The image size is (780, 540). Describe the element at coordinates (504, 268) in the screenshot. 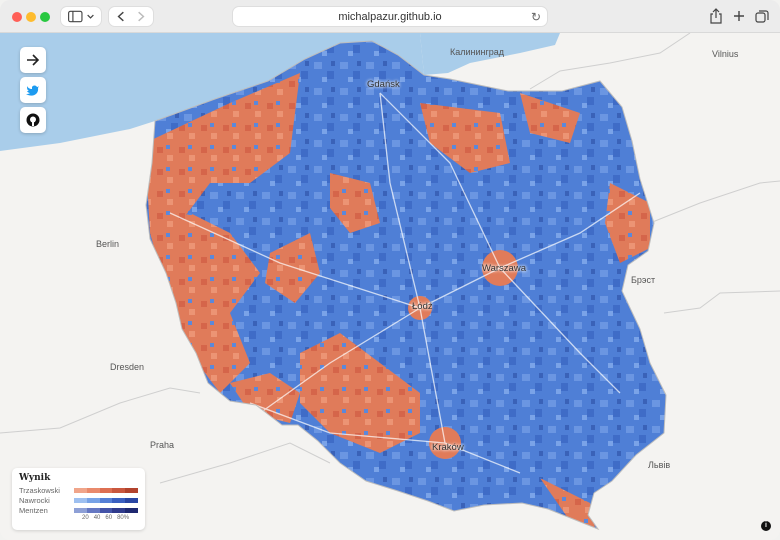

I see `city-label-warszawa: Warszawa` at that location.